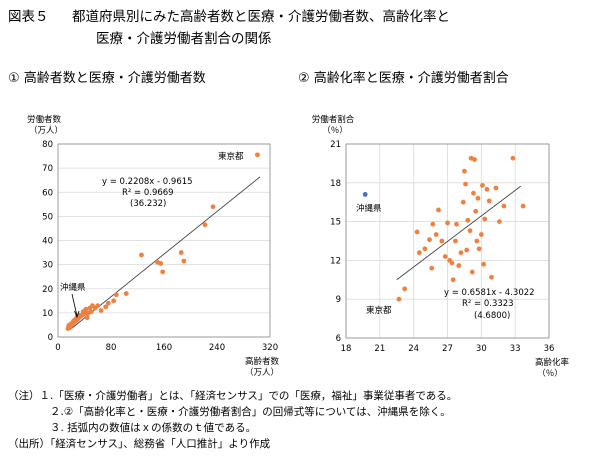 The width and height of the screenshot is (589, 464). What do you see at coordinates (47, 266) in the screenshot?
I see `y-tick-label: 30` at bounding box center [47, 266].